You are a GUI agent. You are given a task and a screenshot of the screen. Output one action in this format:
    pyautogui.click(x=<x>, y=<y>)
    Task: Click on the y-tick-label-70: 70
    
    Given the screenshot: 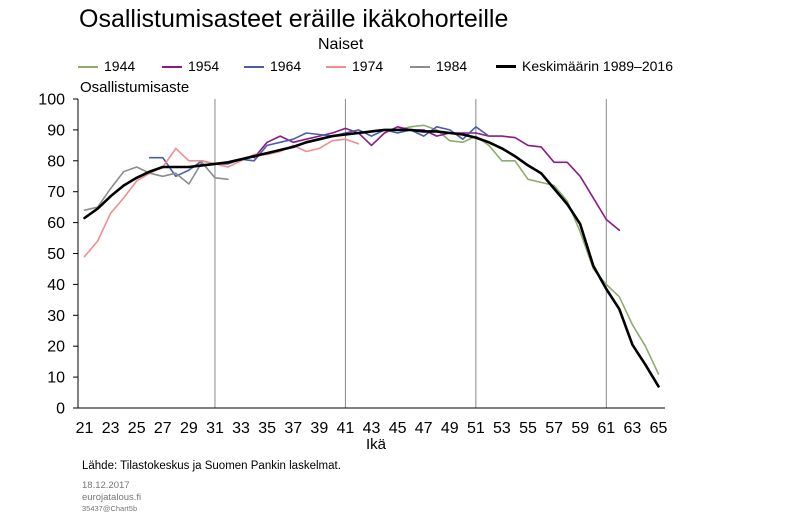 What is the action you would take?
    pyautogui.click(x=56, y=192)
    